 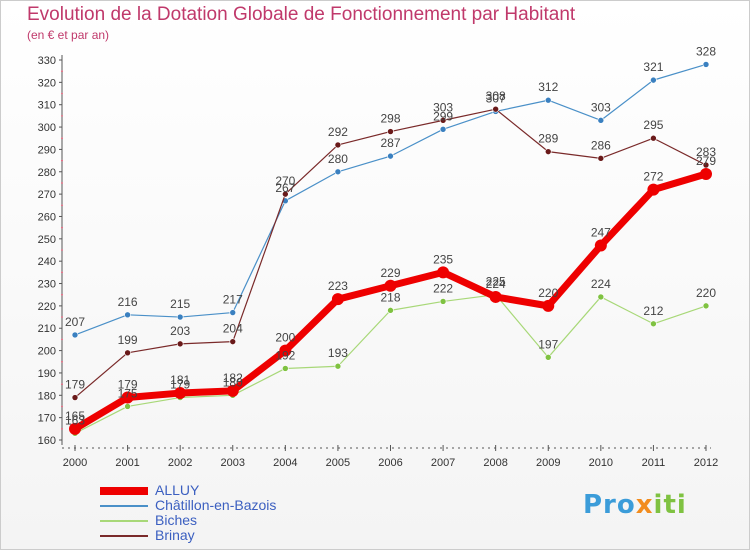 What do you see at coordinates (47, 374) in the screenshot?
I see `y-tick-label: 190` at bounding box center [47, 374].